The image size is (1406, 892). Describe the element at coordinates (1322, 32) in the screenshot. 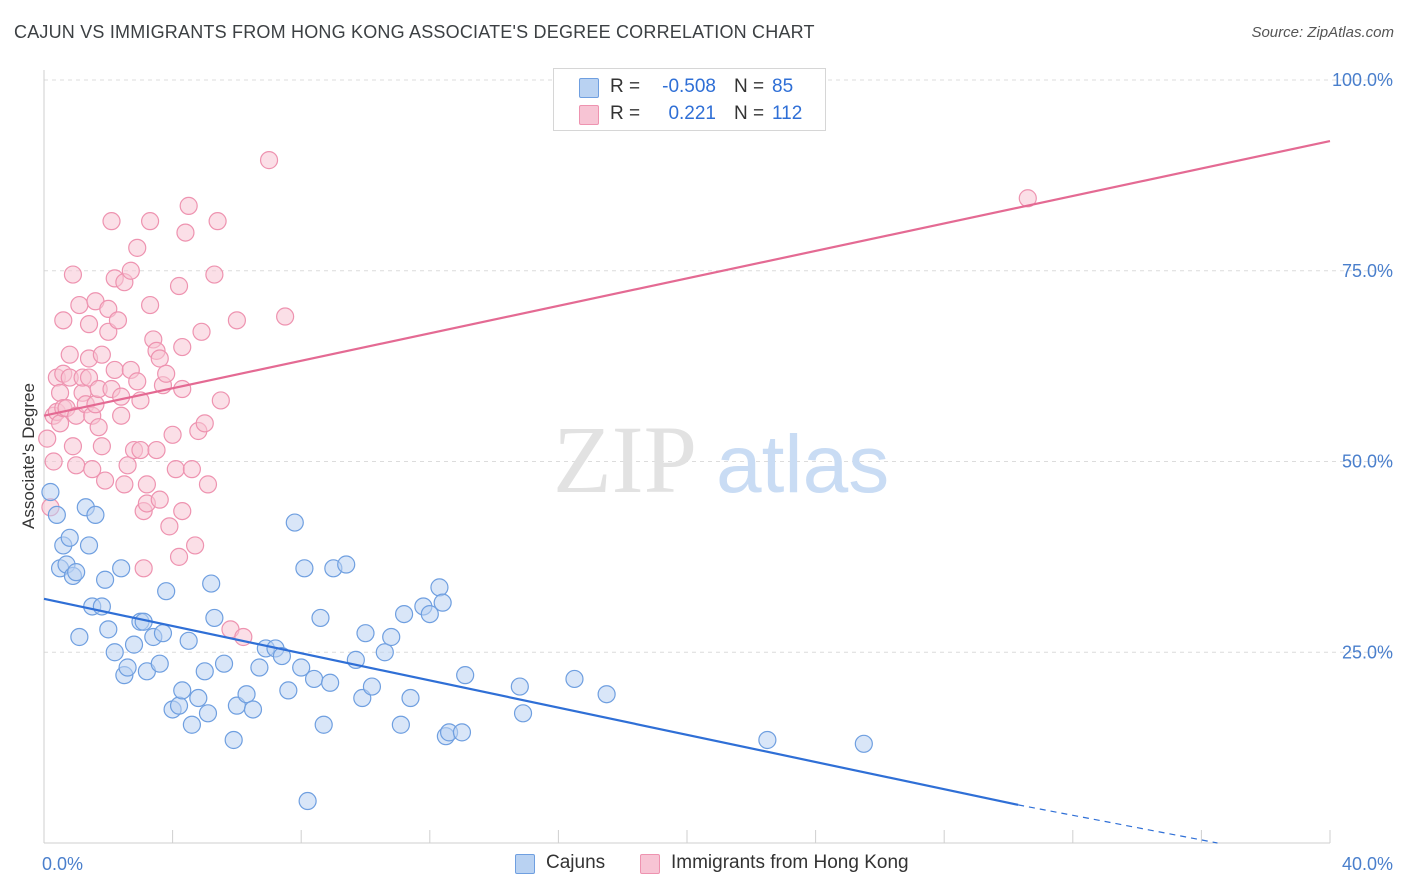

I see `source-label: Source: ZipAtlas.com` at that location.